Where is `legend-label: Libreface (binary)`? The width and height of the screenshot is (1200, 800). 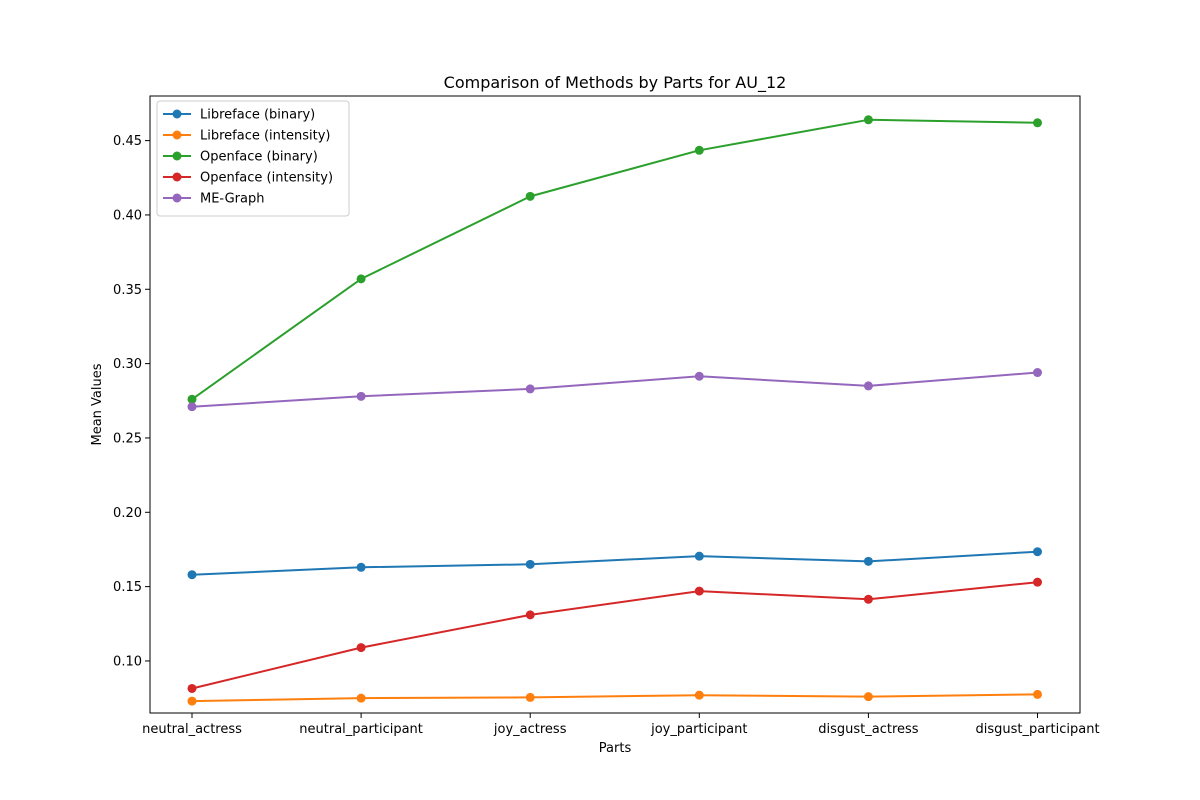 legend-label: Libreface (binary) is located at coordinates (257, 115).